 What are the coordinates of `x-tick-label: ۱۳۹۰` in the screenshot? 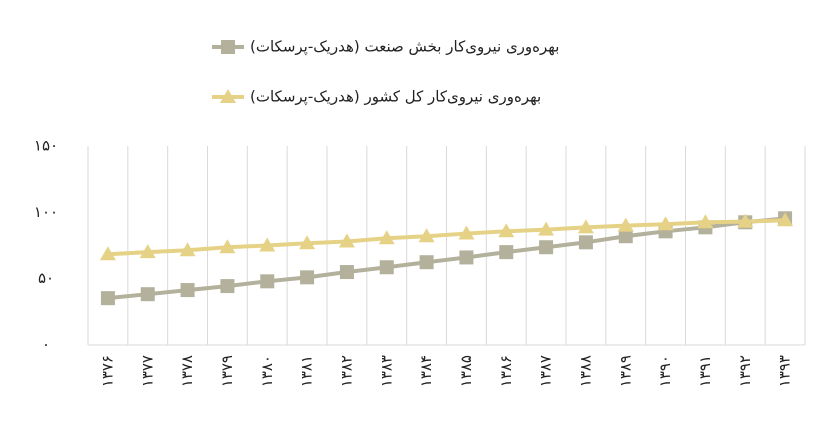 It's located at (665, 371).